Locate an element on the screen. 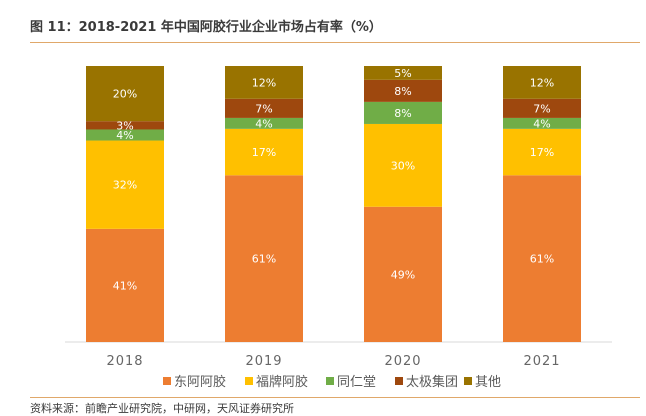  data-label-2021-3: 7% is located at coordinates (541, 108).